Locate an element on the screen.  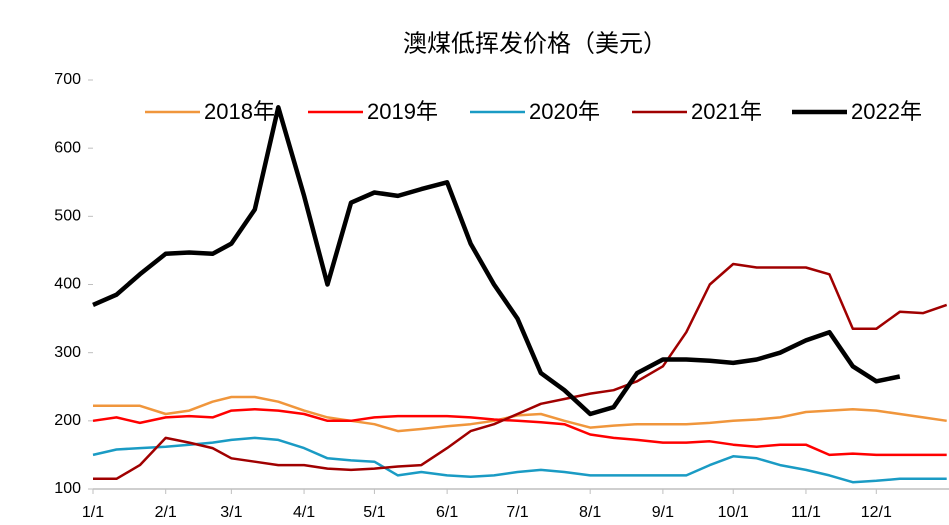
x-tick-label: 4/1 is located at coordinates (304, 512).